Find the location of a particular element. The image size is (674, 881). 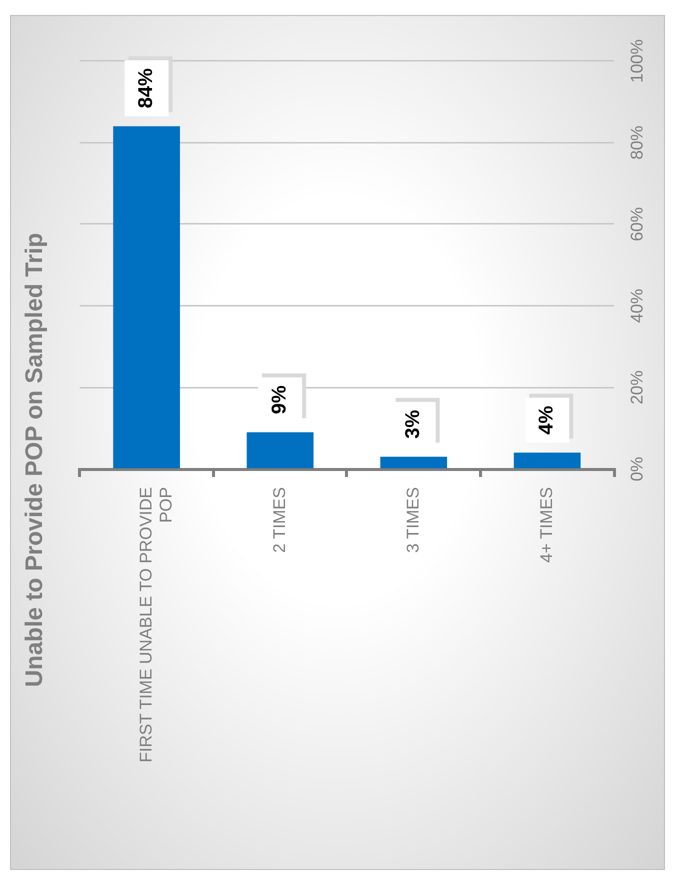

data-label: 4% is located at coordinates (547, 420).